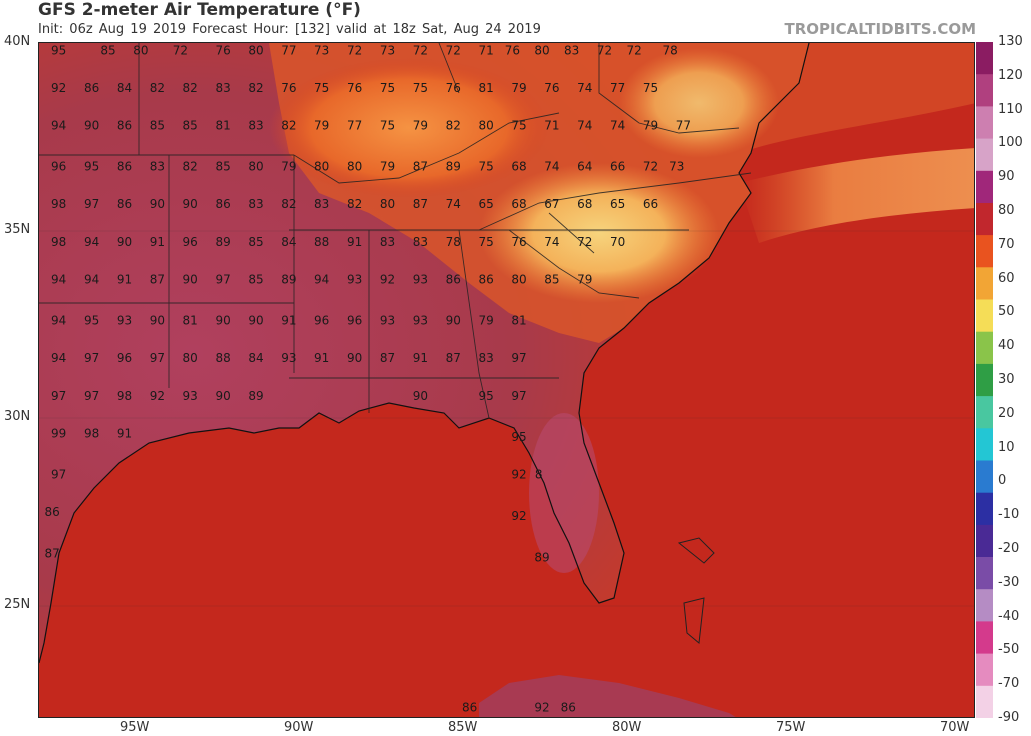 This screenshot has width=1031, height=736. I want to click on temperature-value: 67, so click(551, 204).